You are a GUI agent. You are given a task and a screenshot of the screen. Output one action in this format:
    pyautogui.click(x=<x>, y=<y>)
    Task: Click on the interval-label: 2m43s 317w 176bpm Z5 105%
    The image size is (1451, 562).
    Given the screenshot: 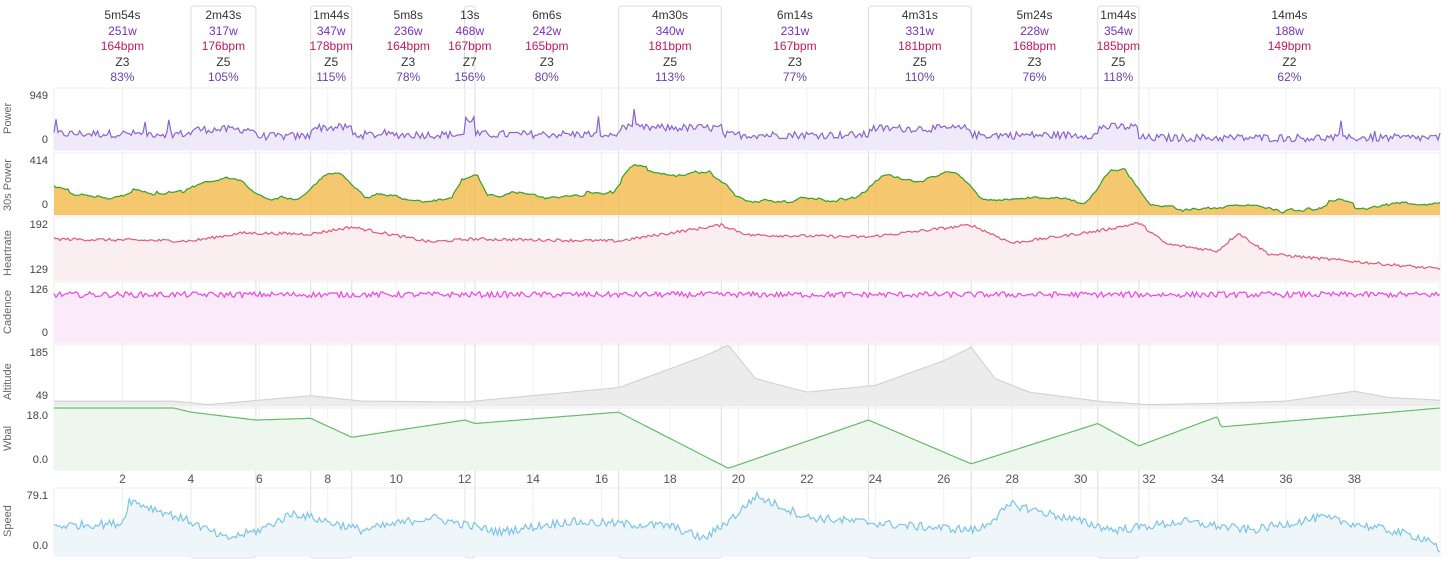 What is the action you would take?
    pyautogui.click(x=223, y=47)
    